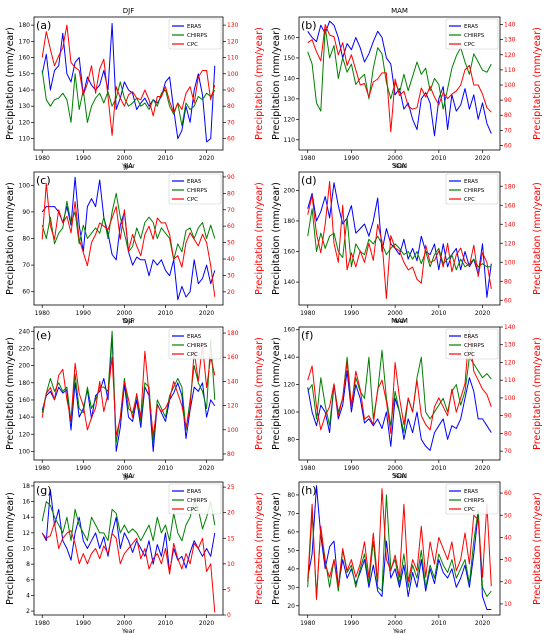 This screenshot has height=634, width=550. What do you see at coordinates (26, 239) in the screenshot?
I see `y-tick-label: 80` at bounding box center [26, 239].